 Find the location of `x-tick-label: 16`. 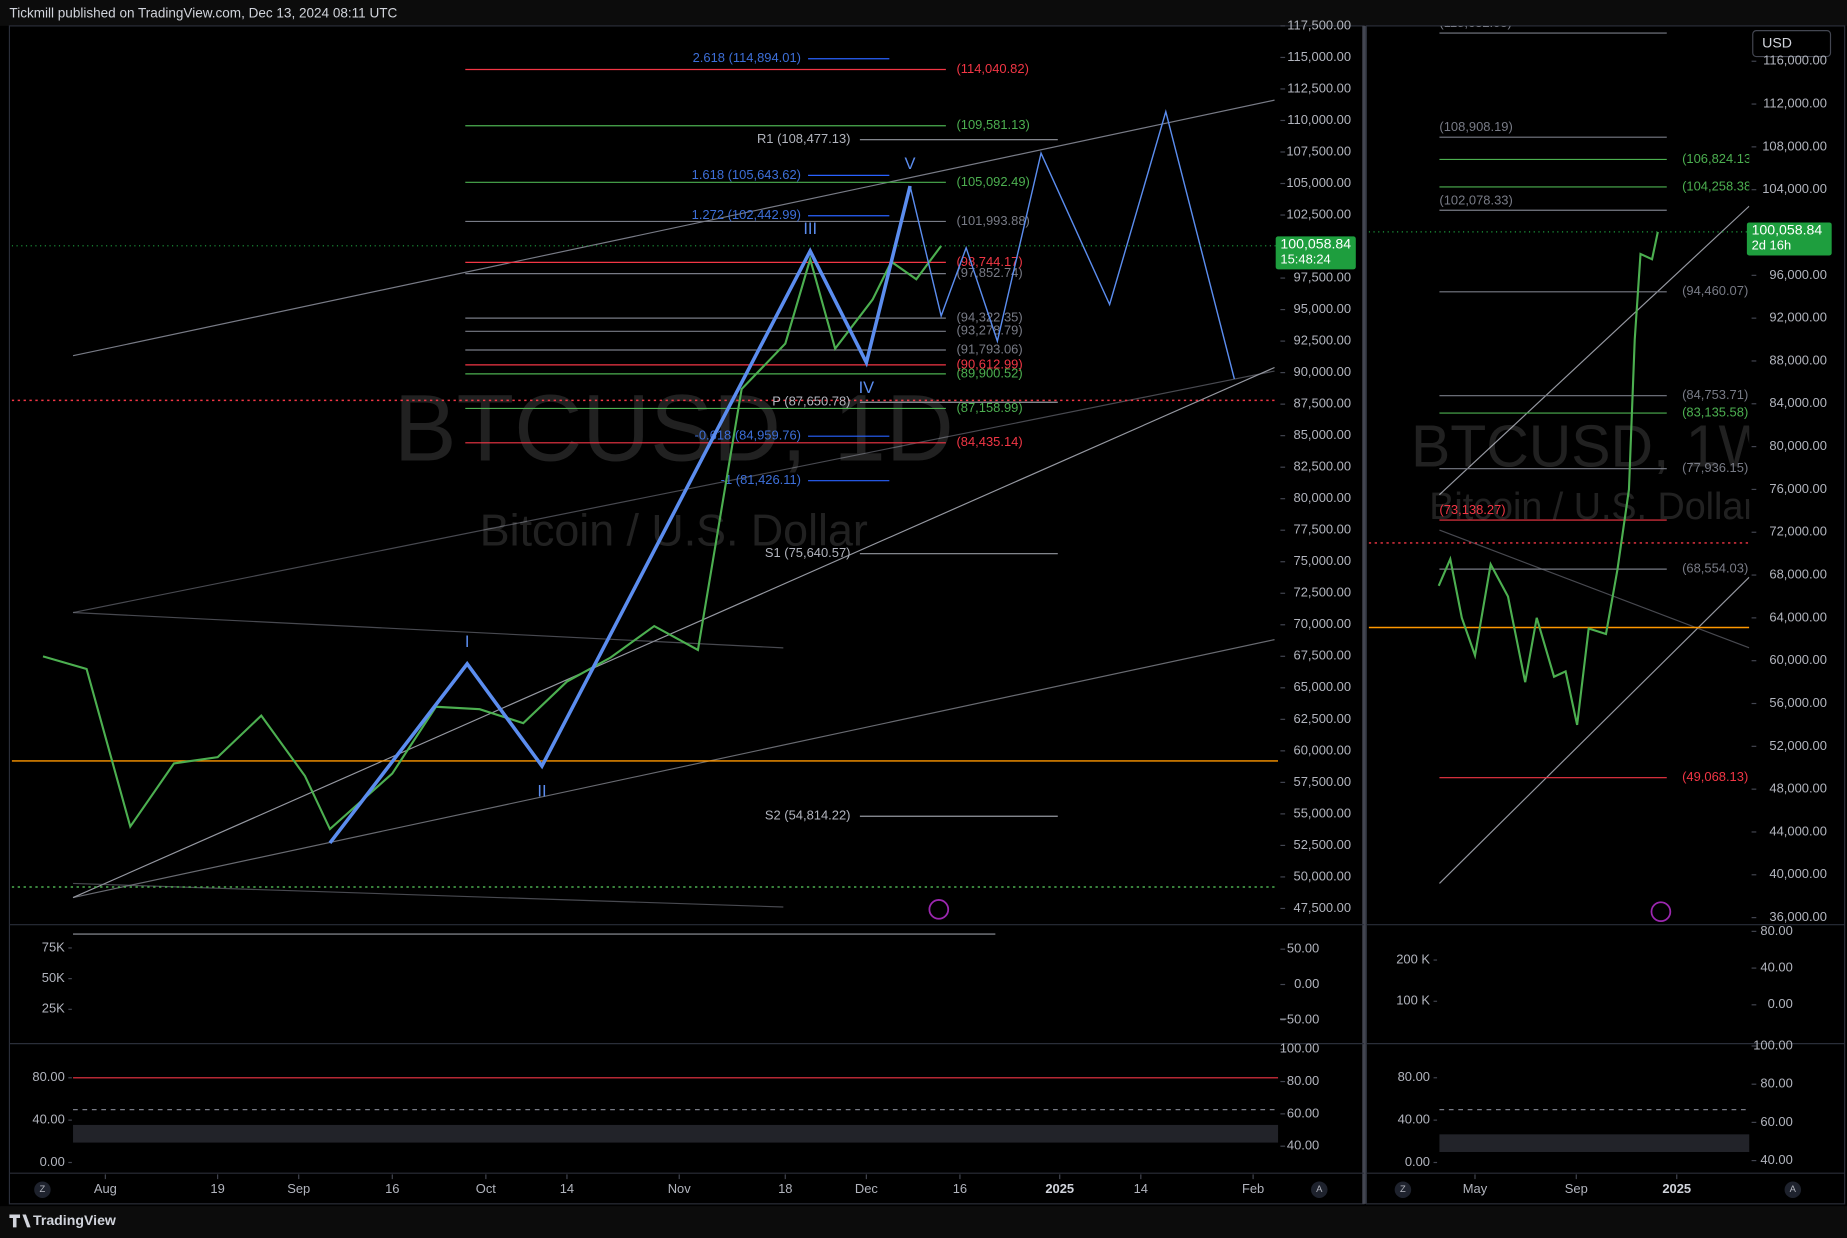

x-tick-label: 16 is located at coordinates (960, 1188).